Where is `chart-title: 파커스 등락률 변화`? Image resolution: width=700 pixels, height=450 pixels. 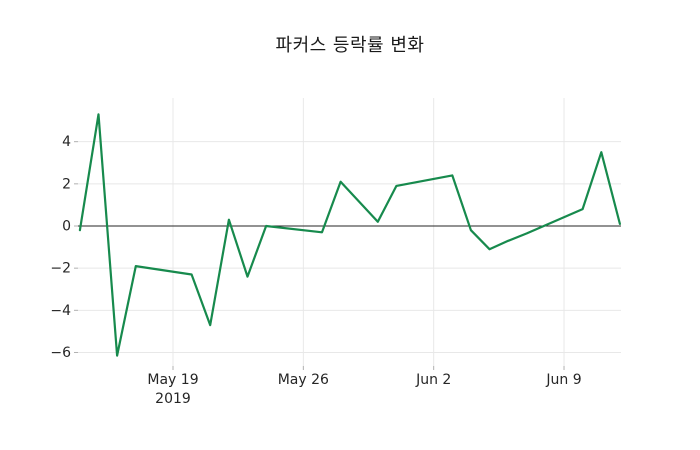
chart-title: 파커스 등락률 변화 is located at coordinates (350, 45).